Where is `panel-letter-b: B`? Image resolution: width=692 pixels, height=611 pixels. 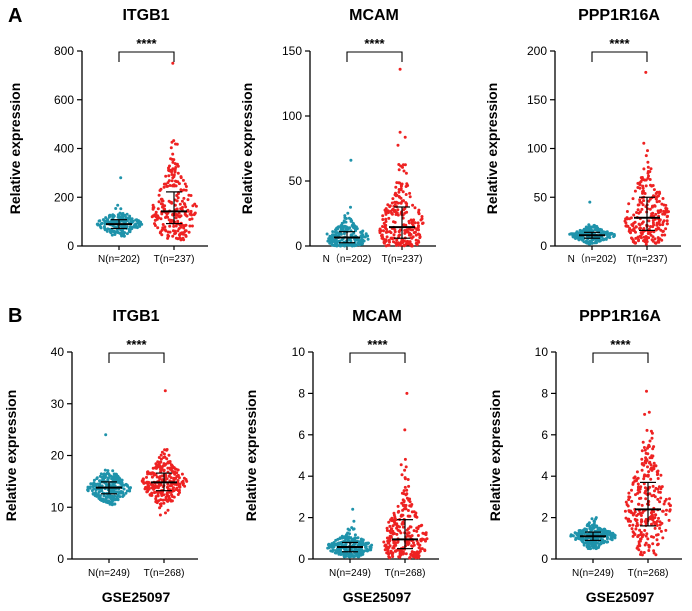 panel-letter-b: B is located at coordinates (15, 316).